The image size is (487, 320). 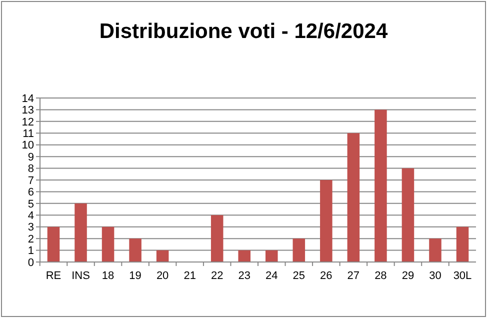 I want to click on y-tick-label: 12, so click(x=28, y=122).